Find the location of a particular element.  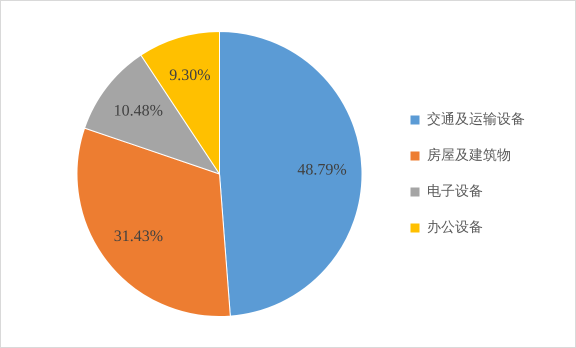

data-label: 9.30% is located at coordinates (190, 75).